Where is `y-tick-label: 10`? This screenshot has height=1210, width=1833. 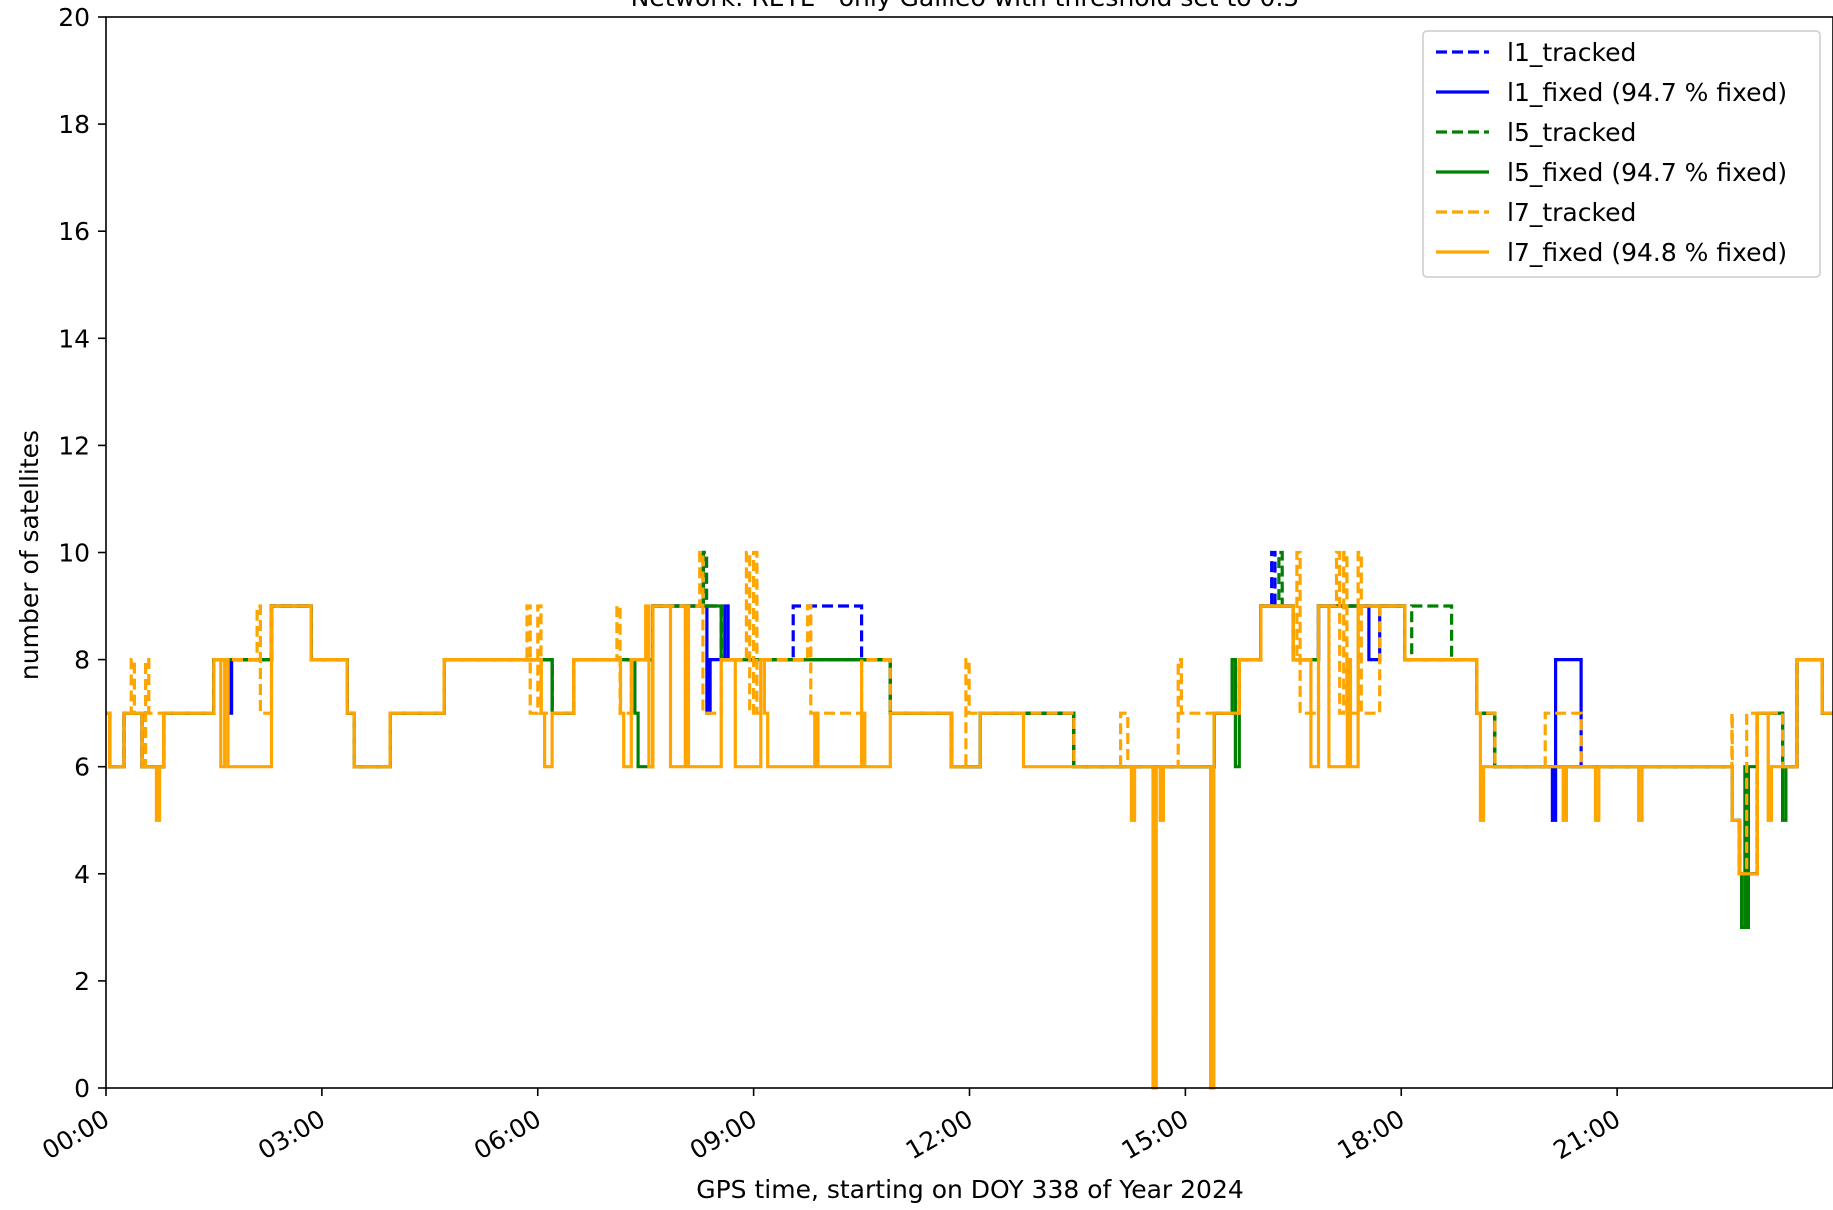 y-tick-label: 10 is located at coordinates (74, 553).